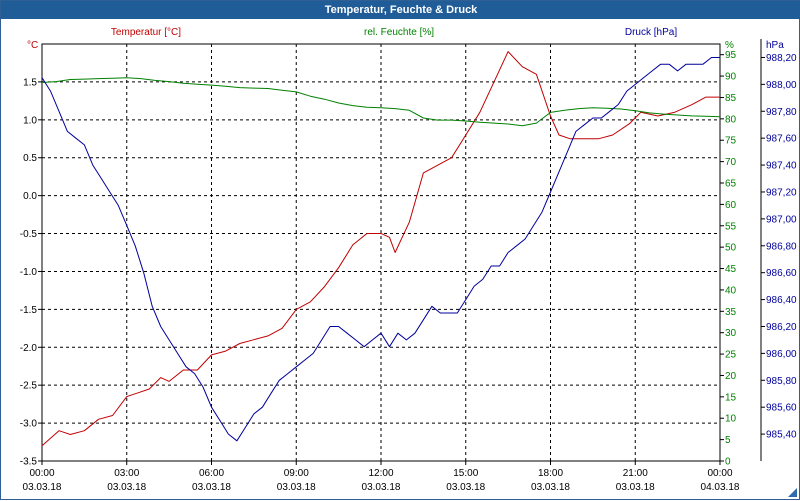 The height and width of the screenshot is (501, 800). Describe the element at coordinates (731, 141) in the screenshot. I see `humidity-tick-label: 75` at that location.